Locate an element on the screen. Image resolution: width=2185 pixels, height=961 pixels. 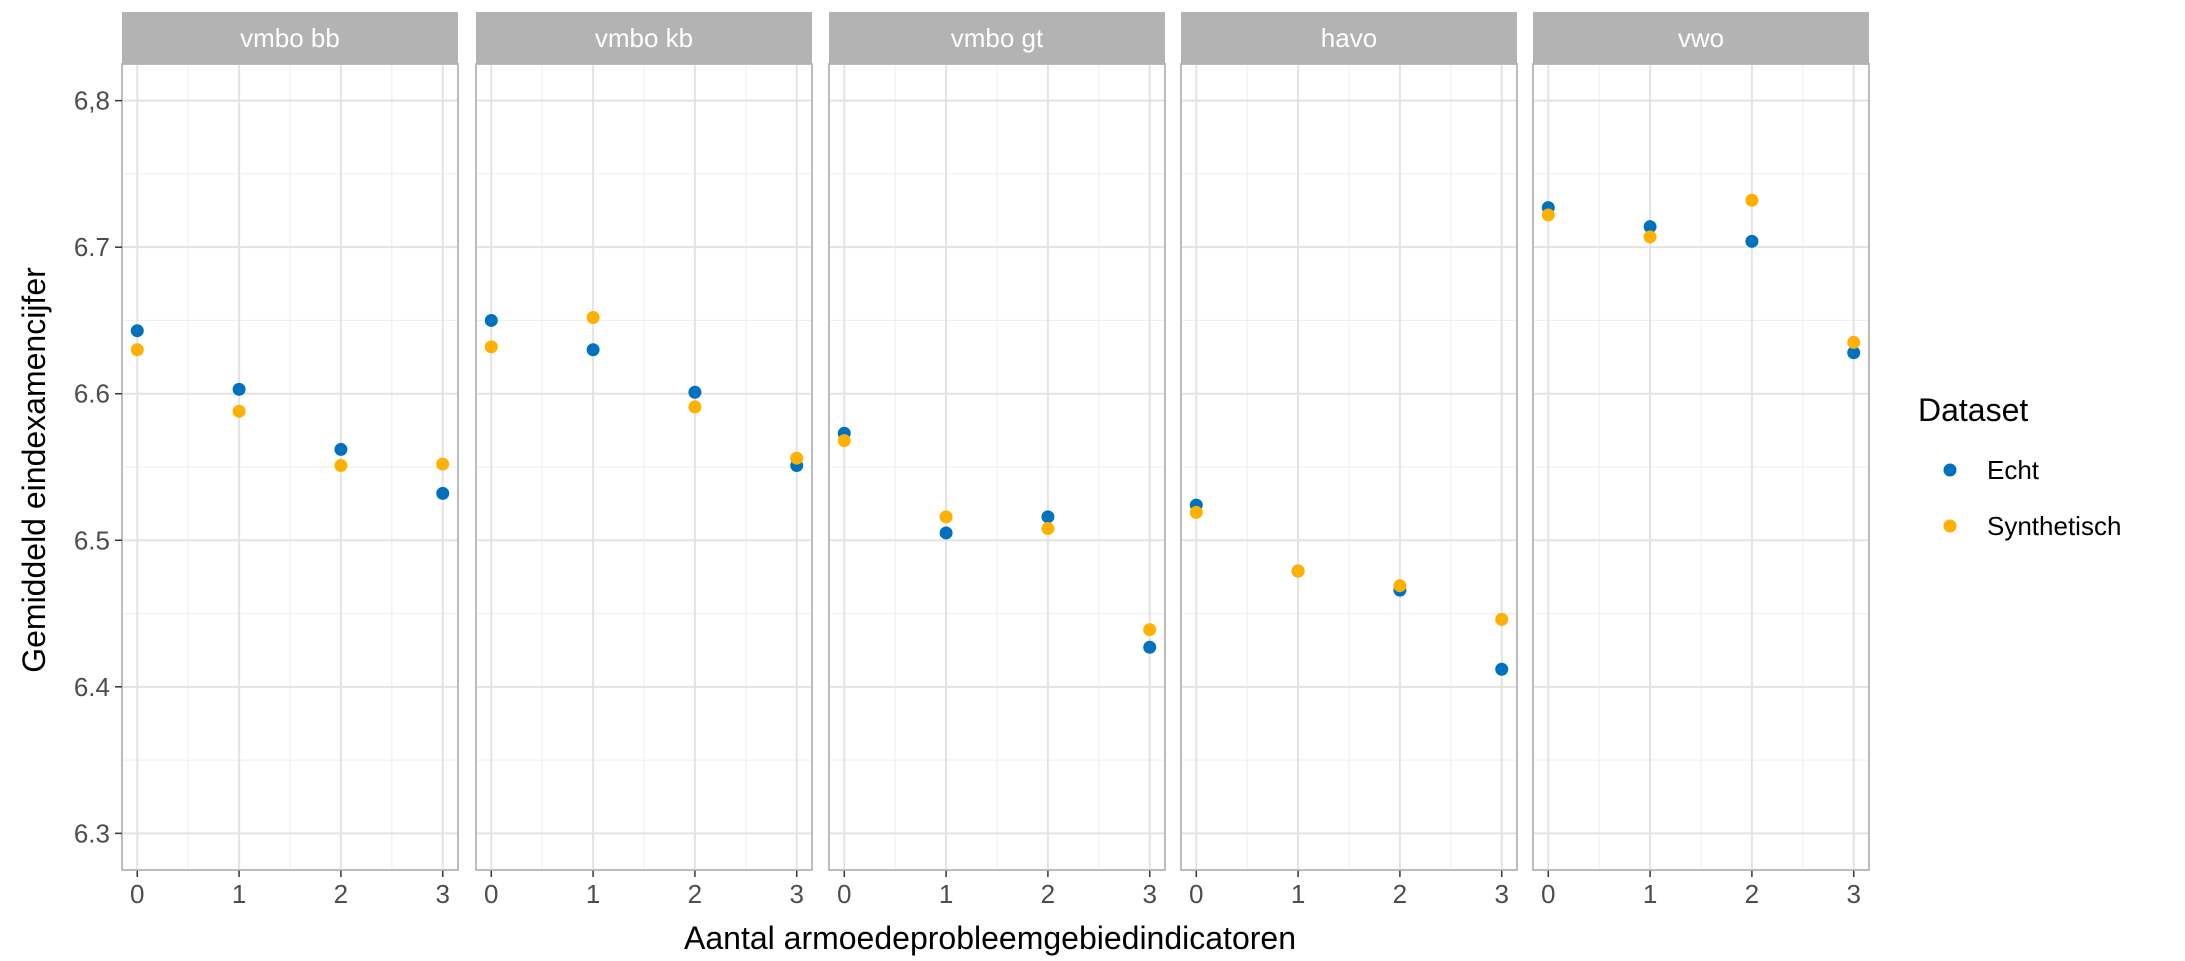
panel-vmbo-bb: 0 1 2 3 vmbo bb is located at coordinates (290, 460).